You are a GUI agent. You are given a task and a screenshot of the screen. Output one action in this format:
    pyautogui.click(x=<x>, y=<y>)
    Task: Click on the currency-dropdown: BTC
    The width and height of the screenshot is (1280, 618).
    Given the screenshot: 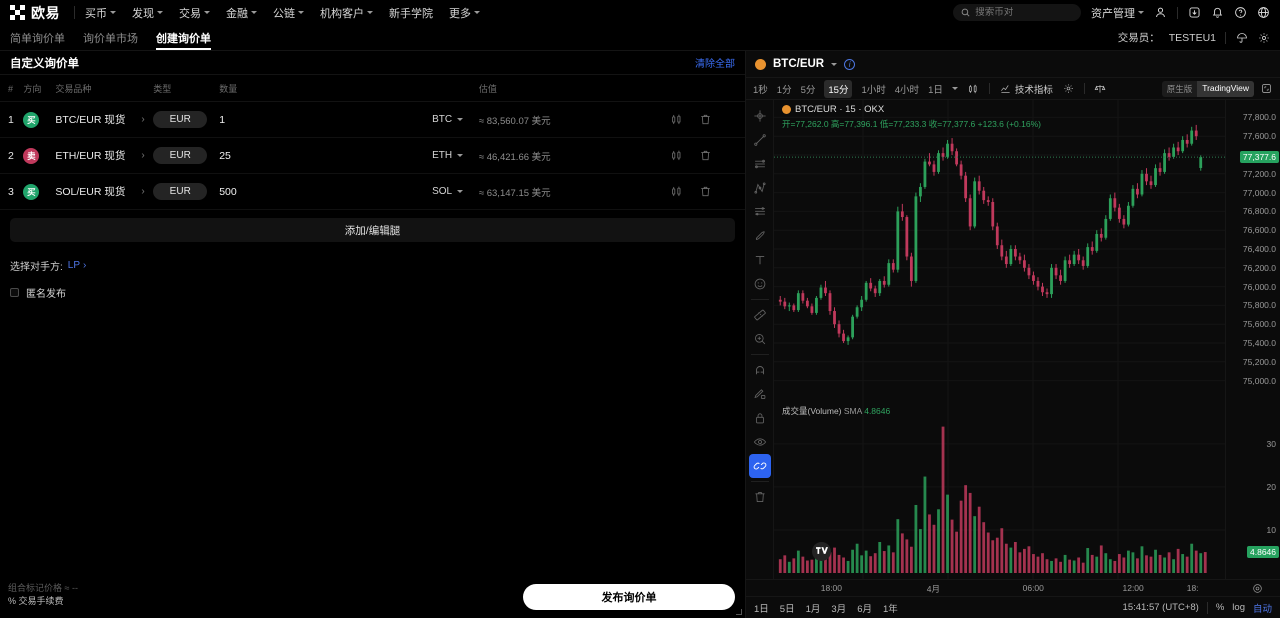 What is the action you would take?
    pyautogui.click(x=455, y=119)
    